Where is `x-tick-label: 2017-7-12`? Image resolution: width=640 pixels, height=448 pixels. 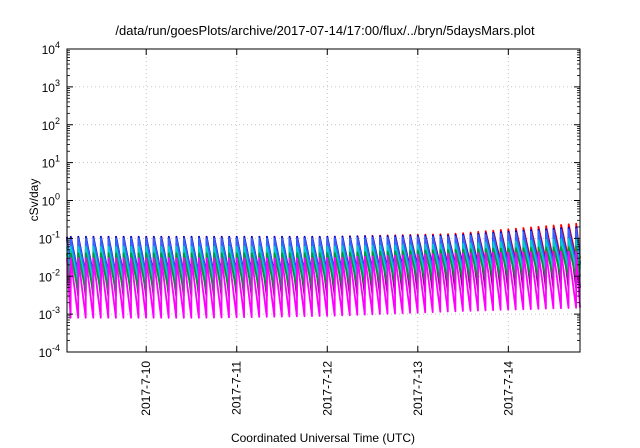 x-tick-label: 2017-7-12 is located at coordinates (327, 388).